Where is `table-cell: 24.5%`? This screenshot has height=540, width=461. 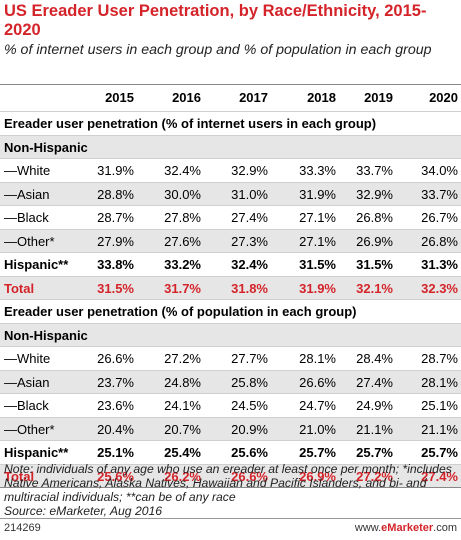 table-cell: 24.5% is located at coordinates (249, 405).